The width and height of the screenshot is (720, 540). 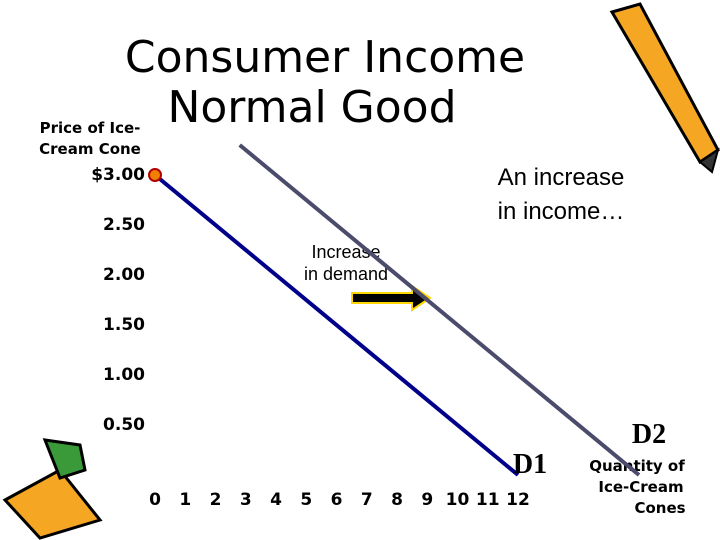 I want to click on x-tick-label: 4, so click(x=276, y=500).